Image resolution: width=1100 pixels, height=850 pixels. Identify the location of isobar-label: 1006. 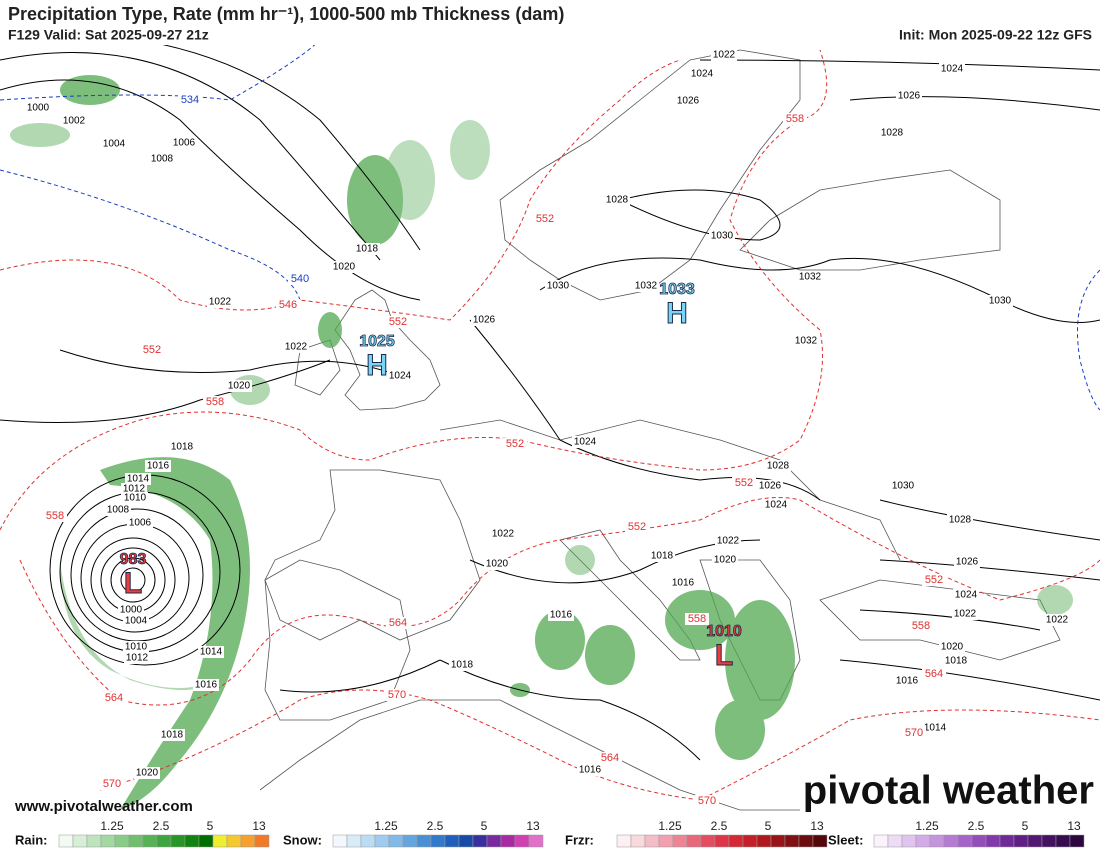
(184, 143).